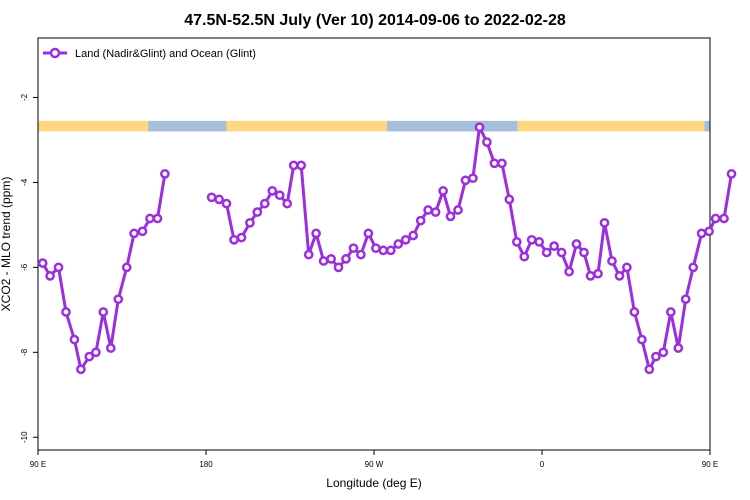  What do you see at coordinates (374, 126) in the screenshot?
I see `landmask-band` at bounding box center [374, 126].